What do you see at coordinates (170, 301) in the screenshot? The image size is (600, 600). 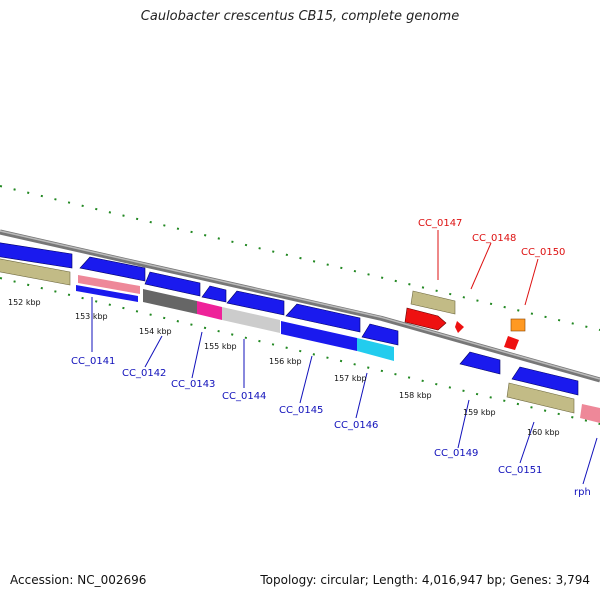 I see `gene-segment-darkgray` at bounding box center [170, 301].